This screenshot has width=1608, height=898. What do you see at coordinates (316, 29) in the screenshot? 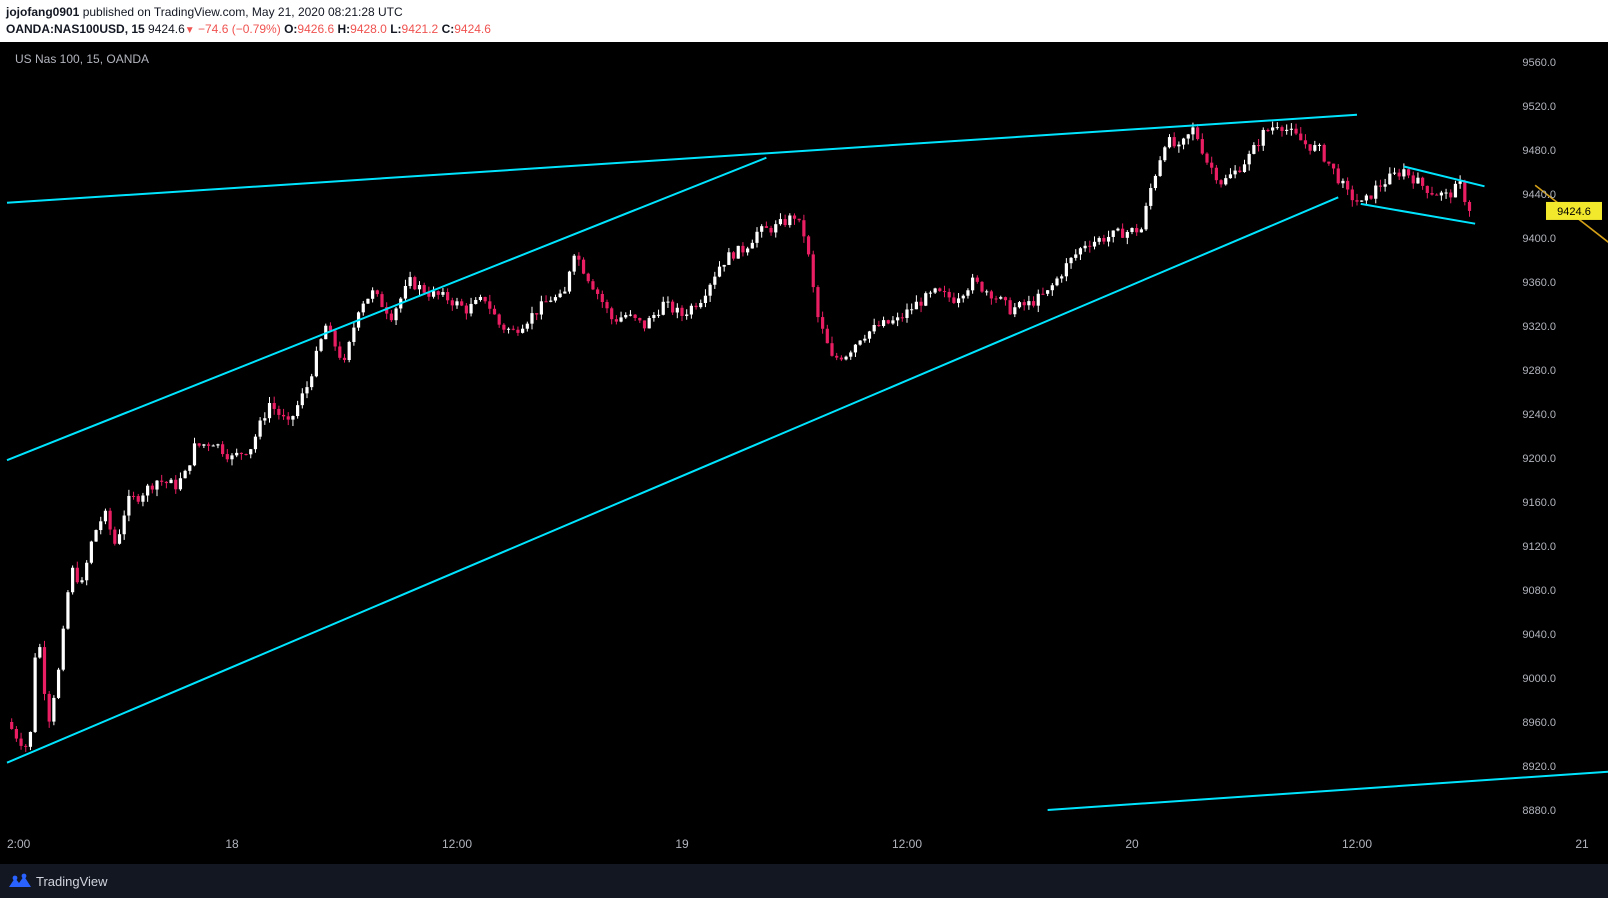
I see `open-value: 9426.6` at bounding box center [316, 29].